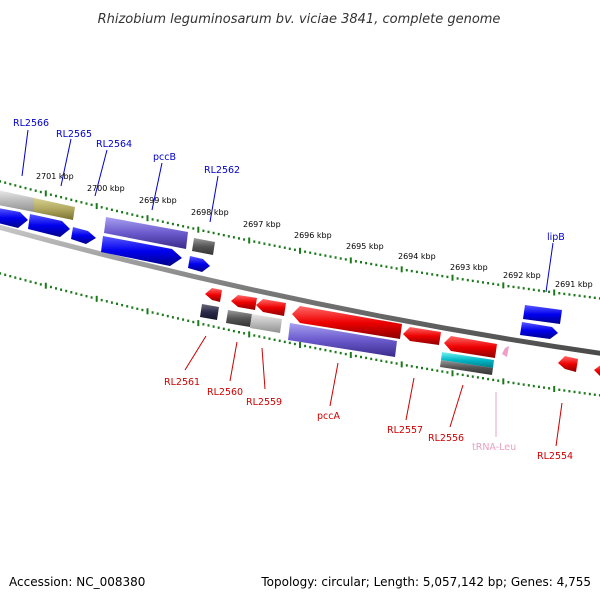 The height and width of the screenshot is (600, 600). What do you see at coordinates (77, 582) in the screenshot?
I see `accession-text: Accession: NC_008380` at bounding box center [77, 582].